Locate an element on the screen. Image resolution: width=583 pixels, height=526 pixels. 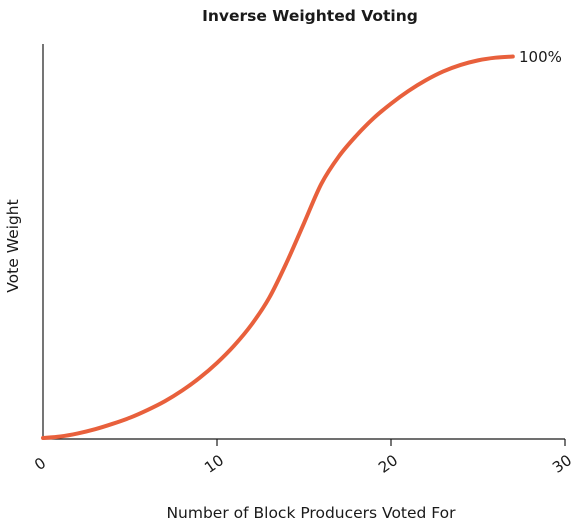
chart-title: Inverse Weighted Voting is located at coordinates (310, 16).